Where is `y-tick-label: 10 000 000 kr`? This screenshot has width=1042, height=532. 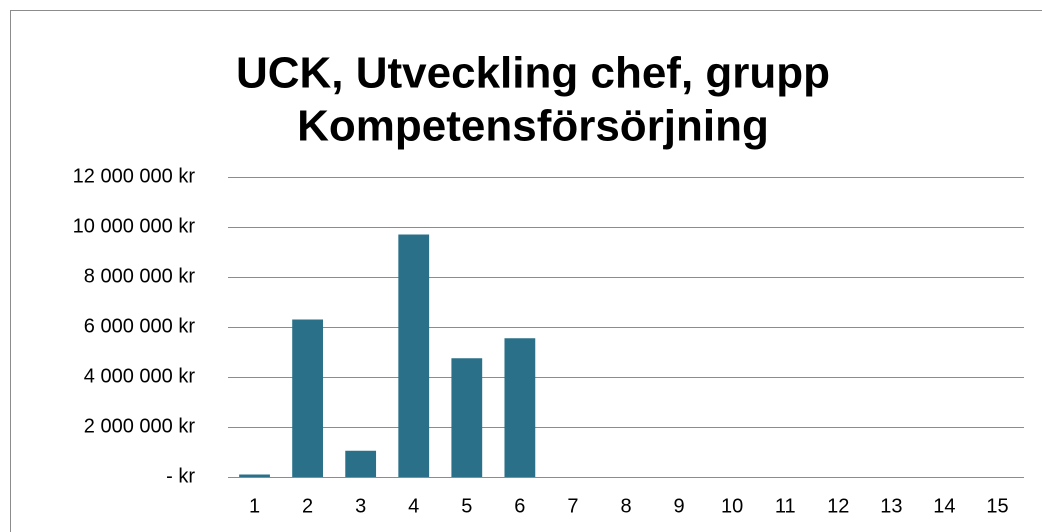
y-tick-label: 10 000 000 kr is located at coordinates (134, 226).